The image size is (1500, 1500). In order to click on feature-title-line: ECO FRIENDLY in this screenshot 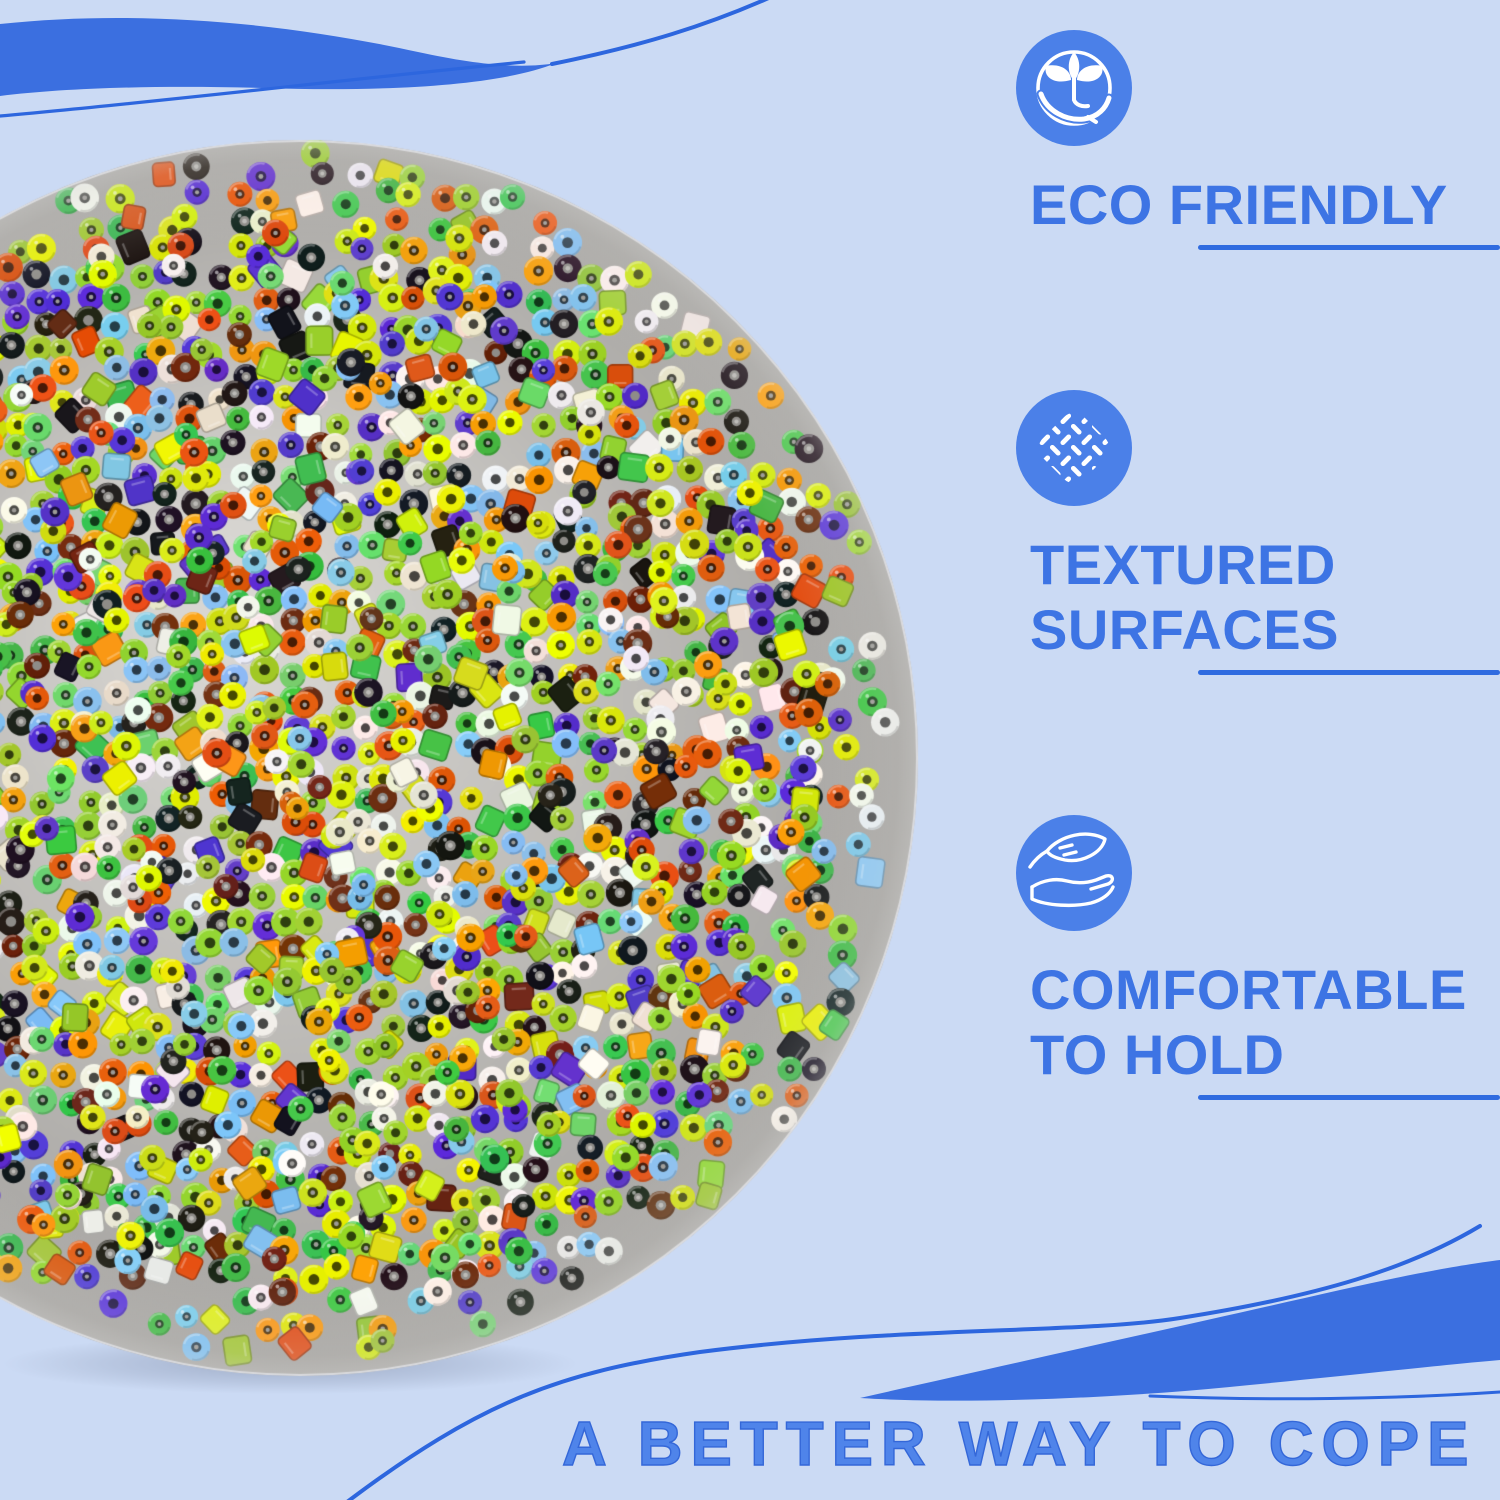, I will do `click(1239, 204)`.